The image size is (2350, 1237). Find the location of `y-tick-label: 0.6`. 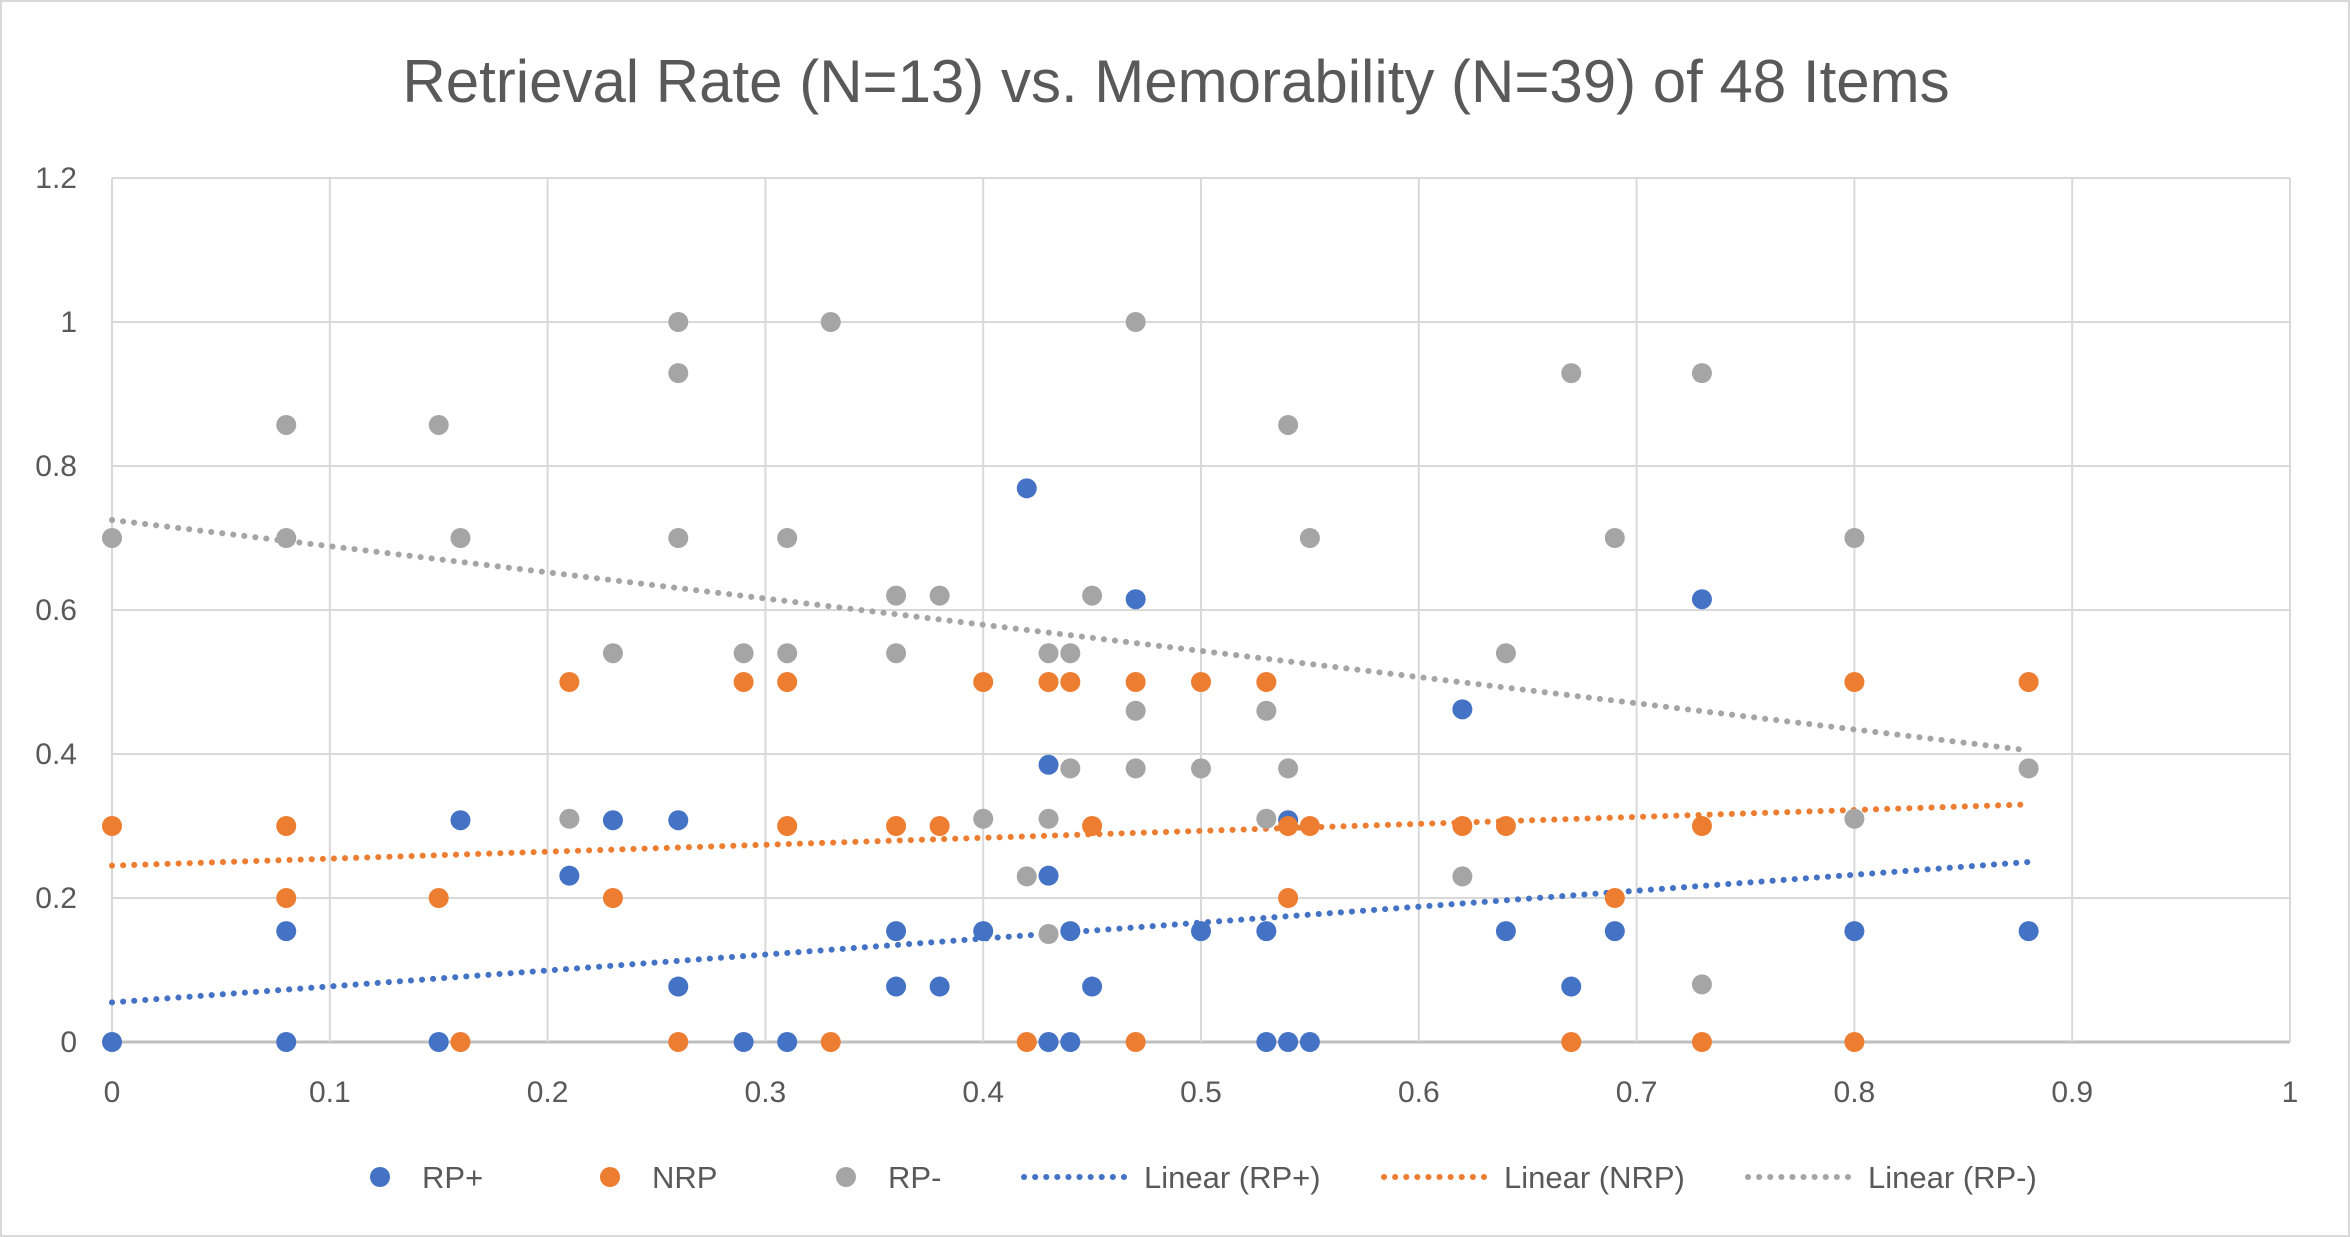

y-tick-label: 0.6 is located at coordinates (56, 610).